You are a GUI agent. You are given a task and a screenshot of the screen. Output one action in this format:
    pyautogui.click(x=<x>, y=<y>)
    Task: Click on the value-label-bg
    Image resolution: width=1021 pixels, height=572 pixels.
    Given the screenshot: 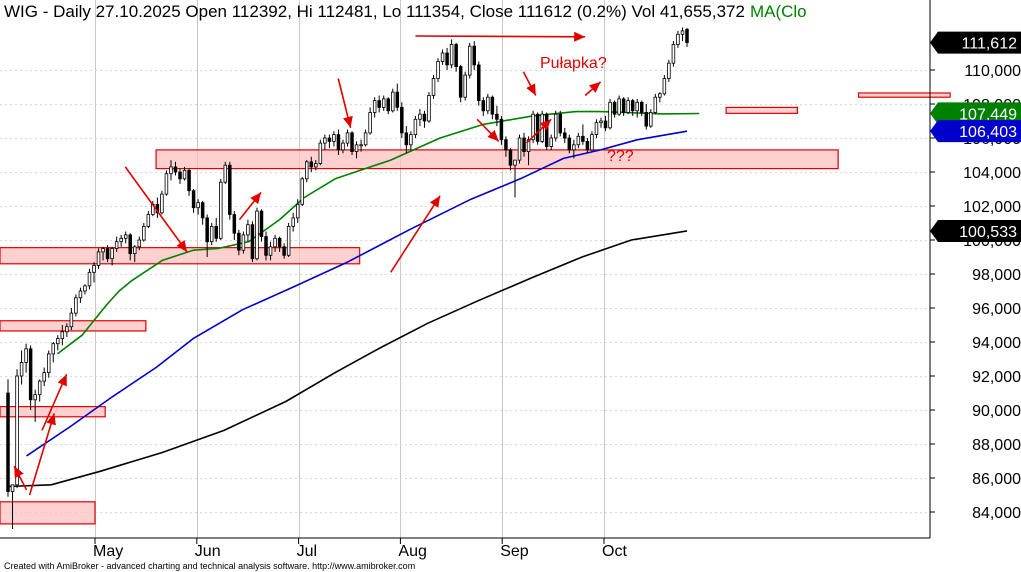 What is the action you would take?
    pyautogui.click(x=975, y=42)
    